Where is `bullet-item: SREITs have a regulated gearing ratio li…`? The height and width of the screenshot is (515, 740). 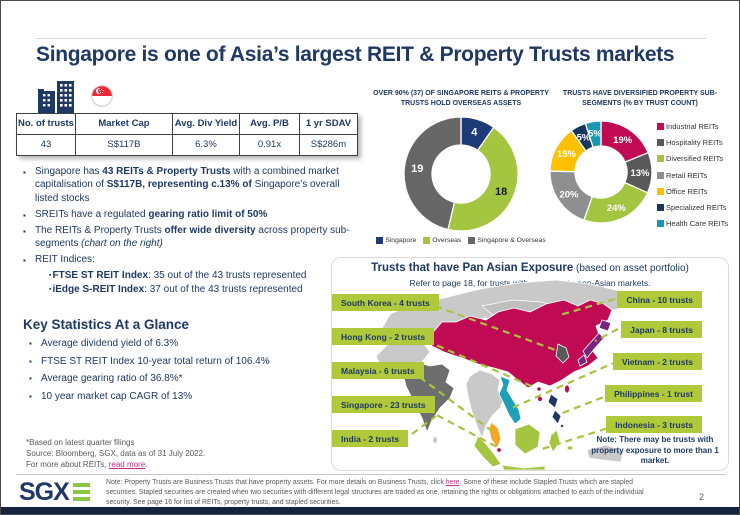 bullet-item: SREITs have a regulated gearing ratio li… is located at coordinates (190, 215).